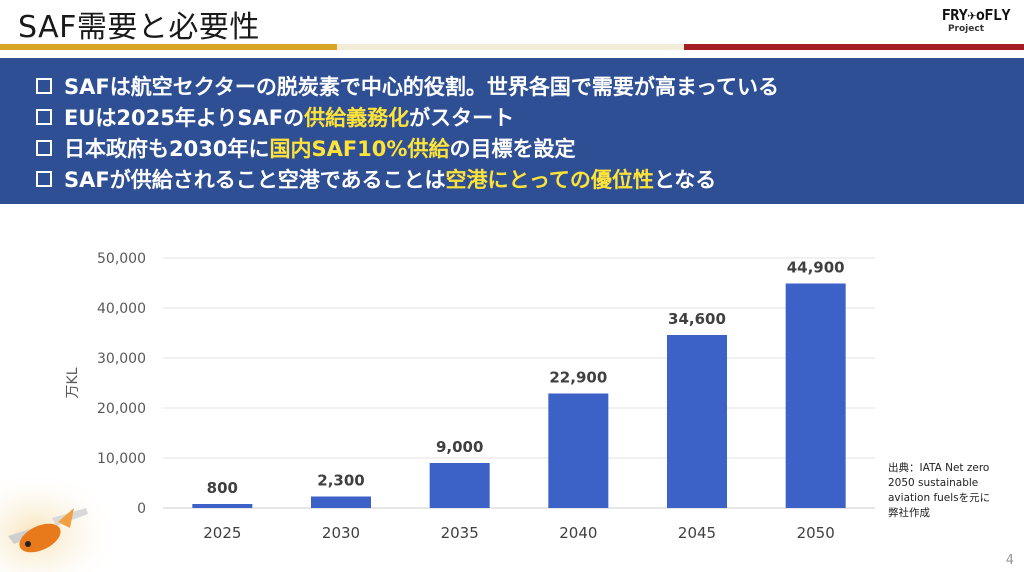  What do you see at coordinates (139, 27) in the screenshot?
I see `page-title: SAF需要と必要性` at bounding box center [139, 27].